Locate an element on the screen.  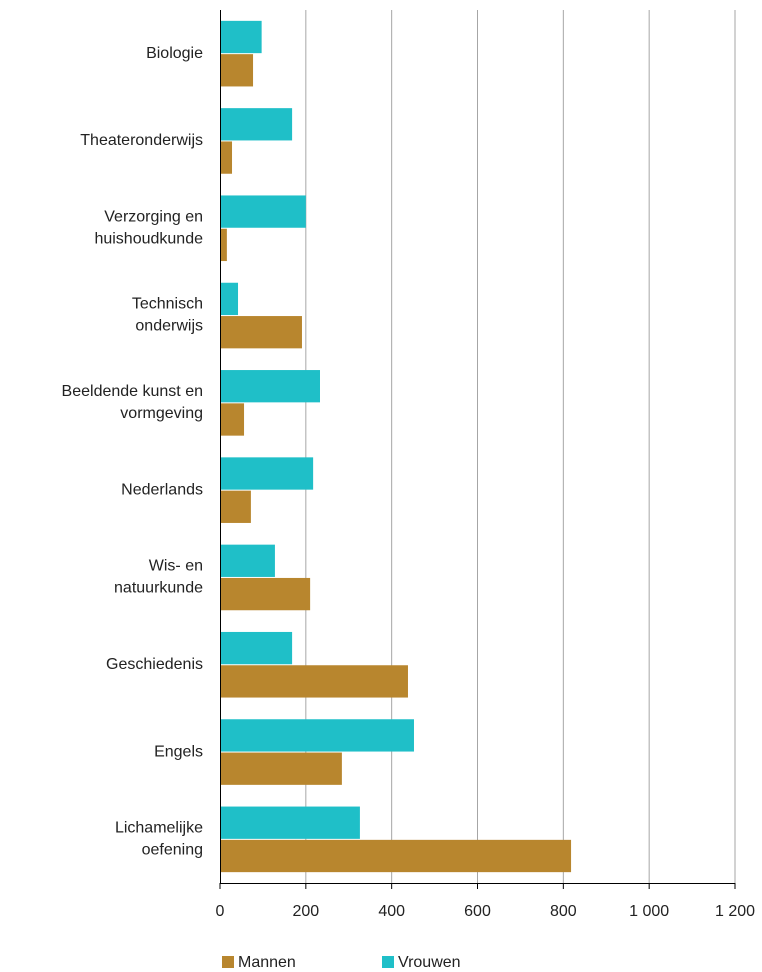
y-tick-label: Engels is located at coordinates (178, 751).